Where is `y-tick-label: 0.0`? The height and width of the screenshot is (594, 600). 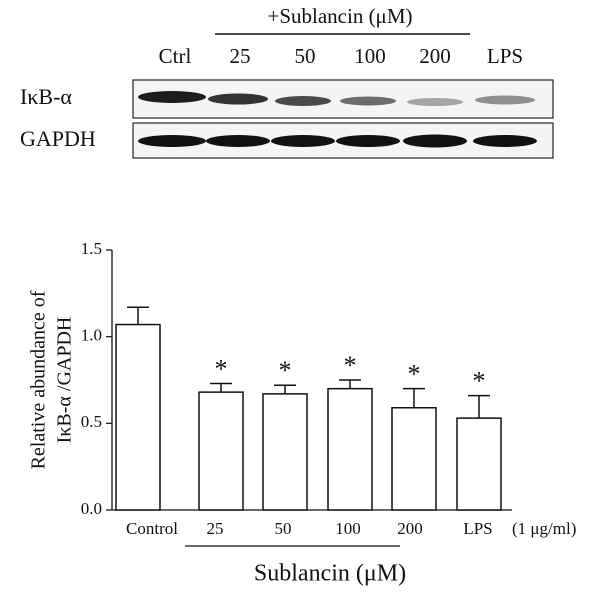 y-tick-label: 0.0 is located at coordinates (91, 508).